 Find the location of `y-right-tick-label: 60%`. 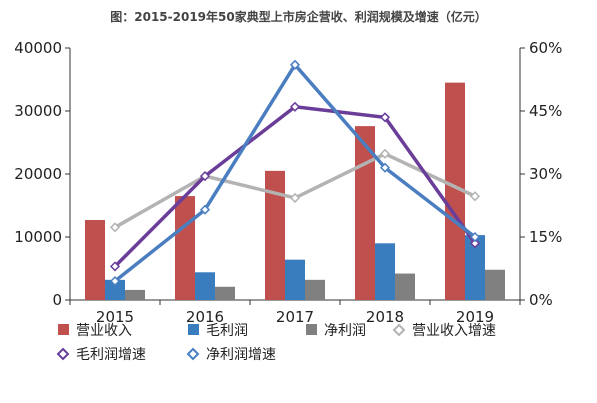

y-right-tick-label: 60% is located at coordinates (545, 48).